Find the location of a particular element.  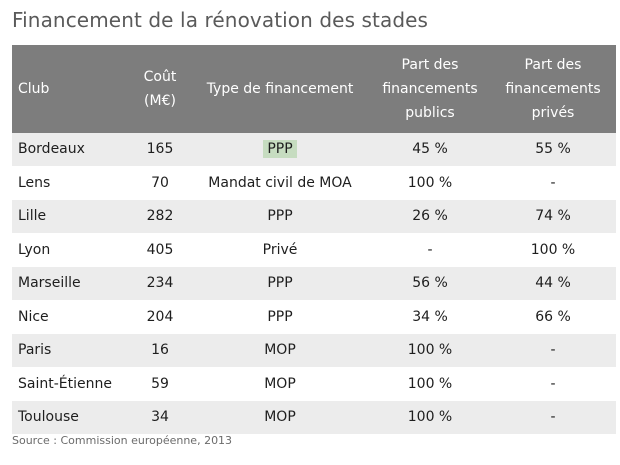

cell-club: Lille is located at coordinates (71, 216).